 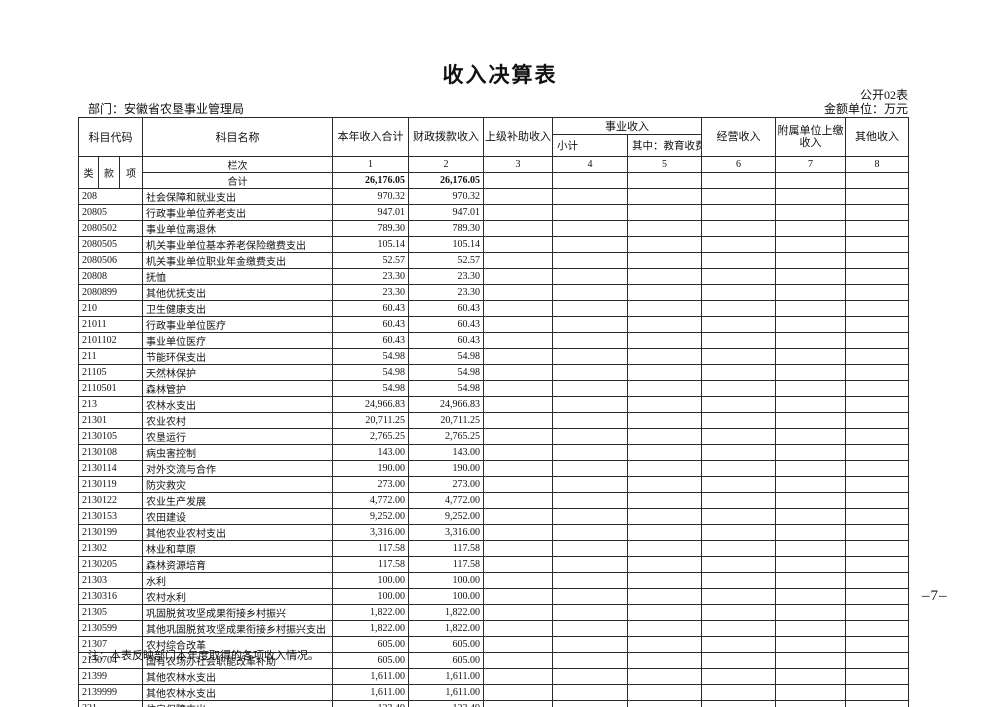 I want to click on name-cell: 行政事业单位养老支出, so click(x=237, y=212).